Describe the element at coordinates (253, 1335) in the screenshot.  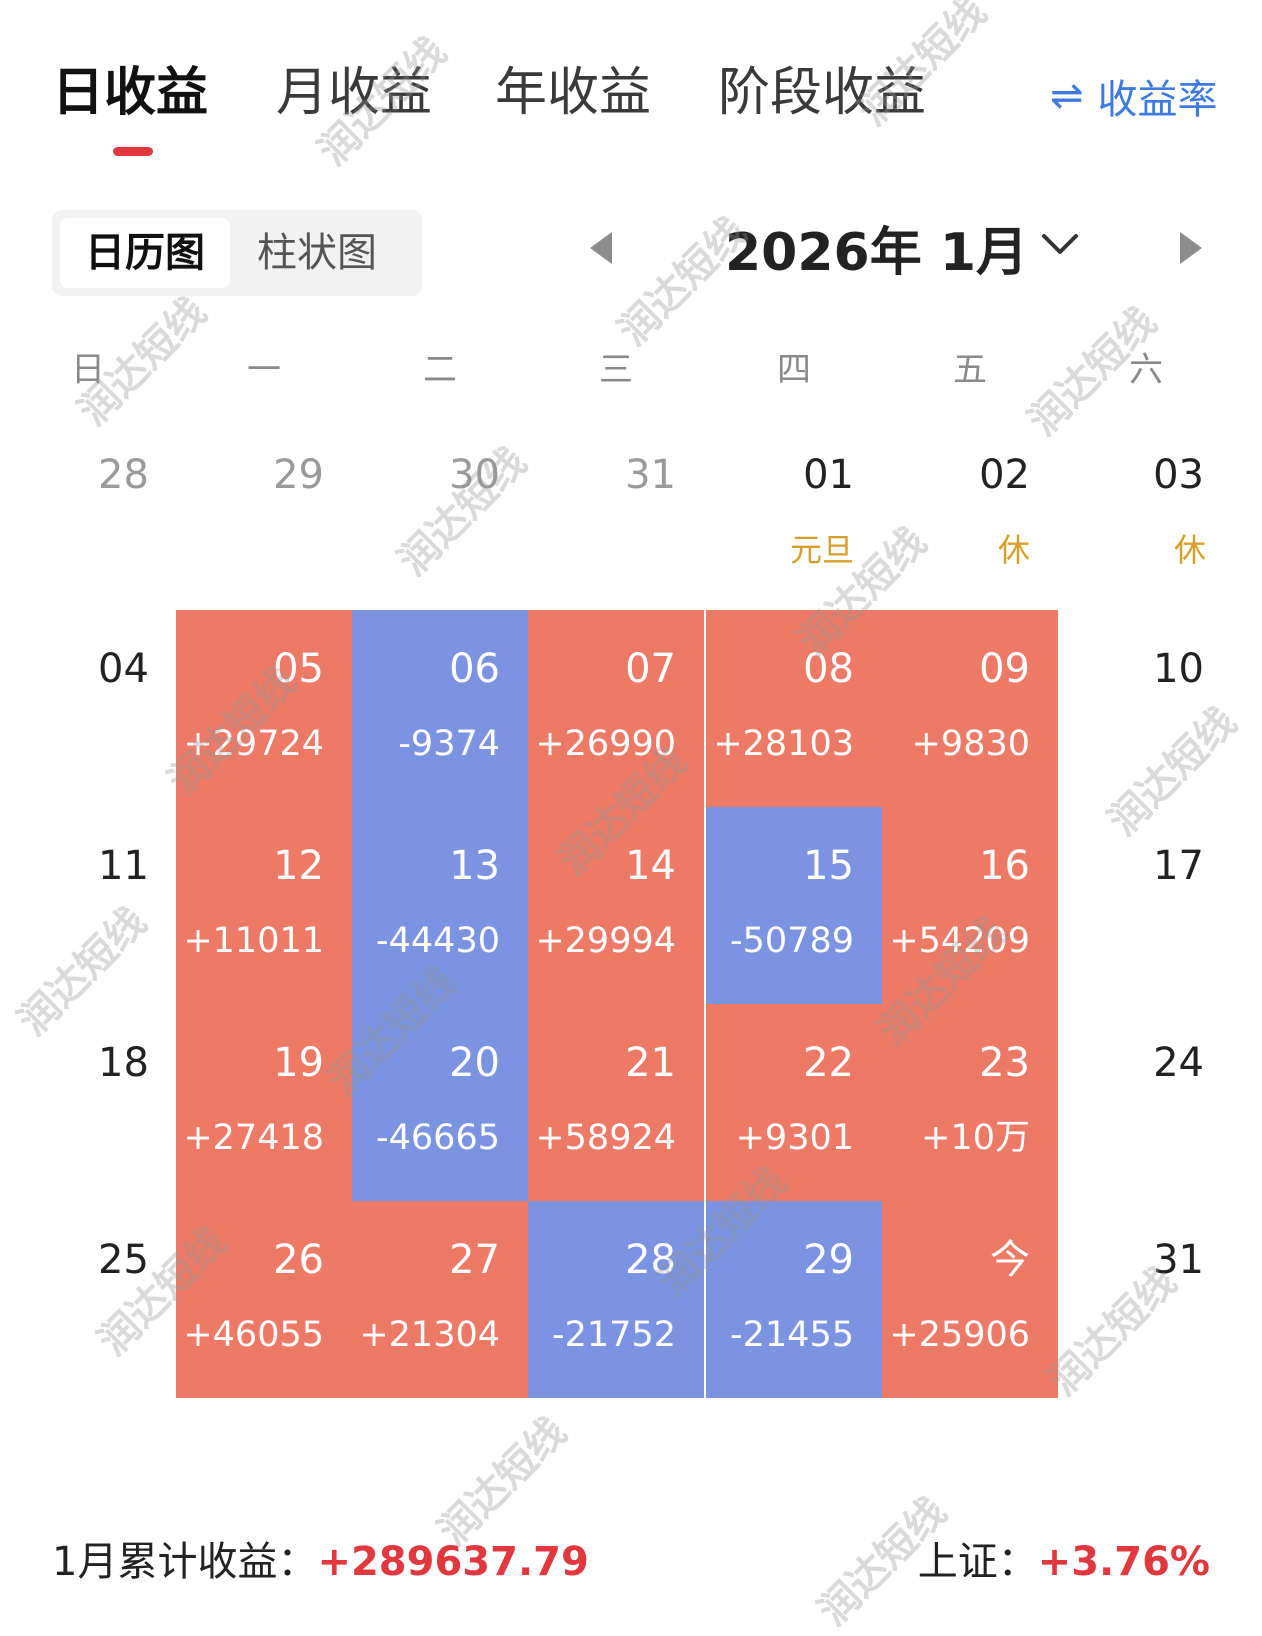
I see `day-profit: +46055` at that location.